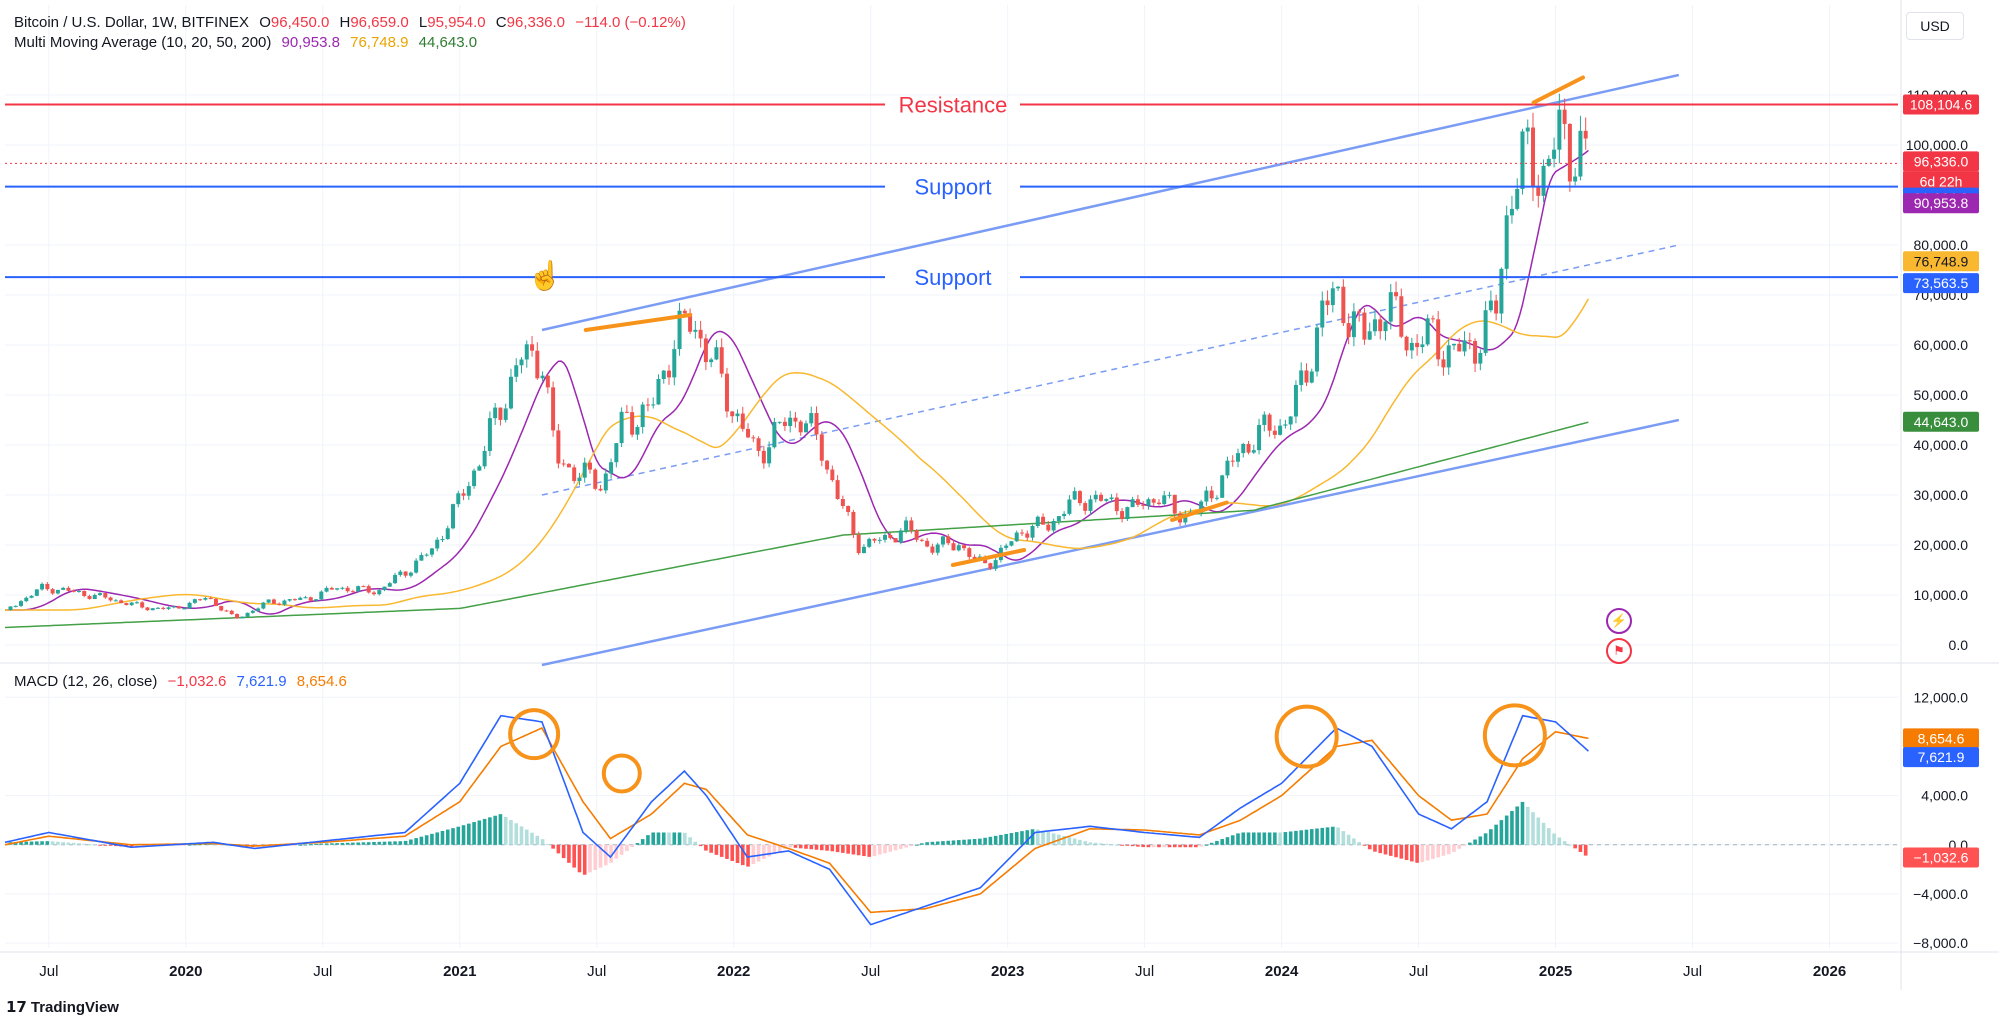 Image resolution: width=1999 pixels, height=1024 pixels. What do you see at coordinates (62, 1007) in the screenshot?
I see `branding: 𝟭𝟳 TradingView` at bounding box center [62, 1007].